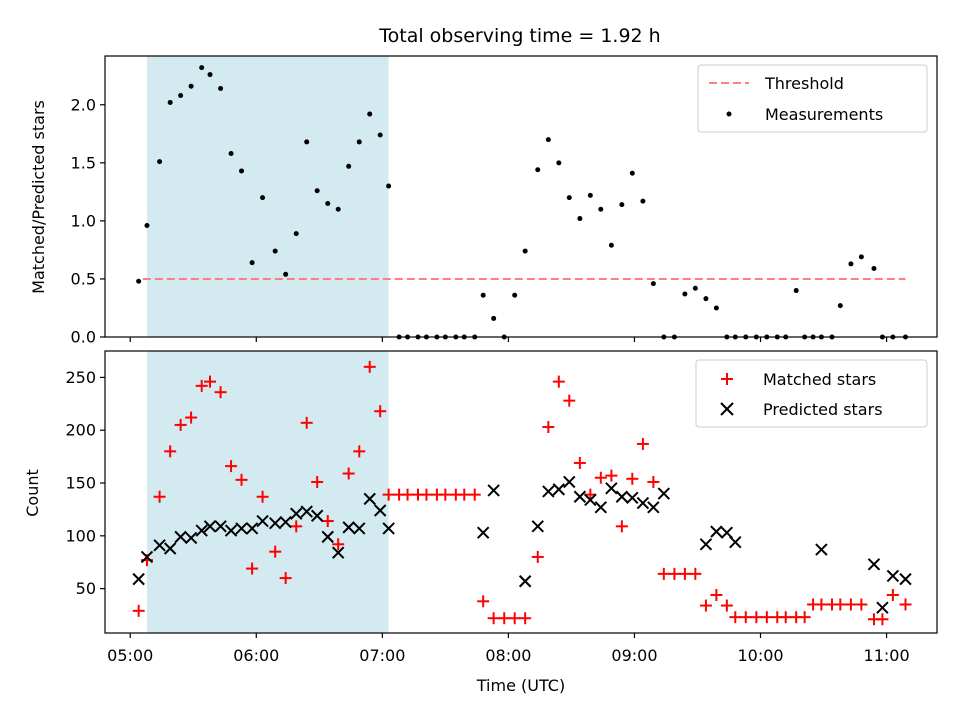 Image resolution: width=960 pixels, height=720 pixels. What do you see at coordinates (130, 655) in the screenshot?
I see `x-tick-label: 05:00` at bounding box center [130, 655].